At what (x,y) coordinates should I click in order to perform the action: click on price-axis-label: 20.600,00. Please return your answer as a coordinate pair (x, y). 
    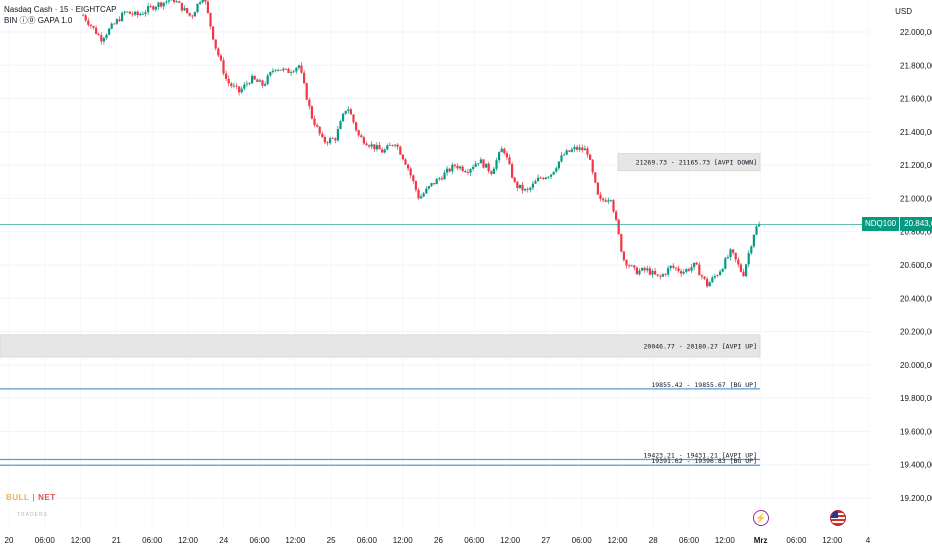
    Looking at the image, I should click on (916, 265).